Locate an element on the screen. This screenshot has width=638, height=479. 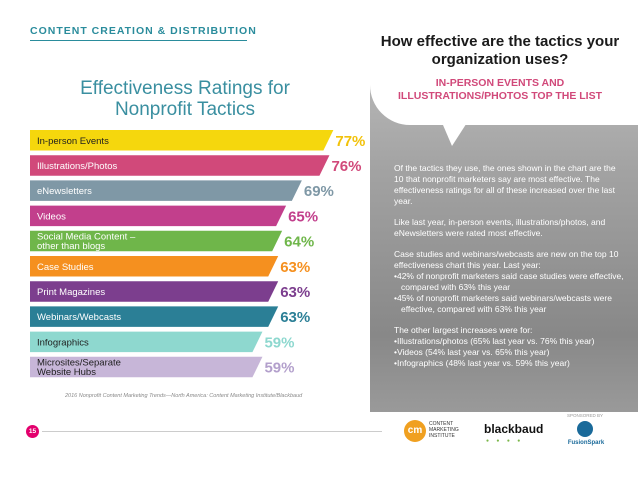
bar-category-label: eNewsletters is located at coordinates (64, 191).